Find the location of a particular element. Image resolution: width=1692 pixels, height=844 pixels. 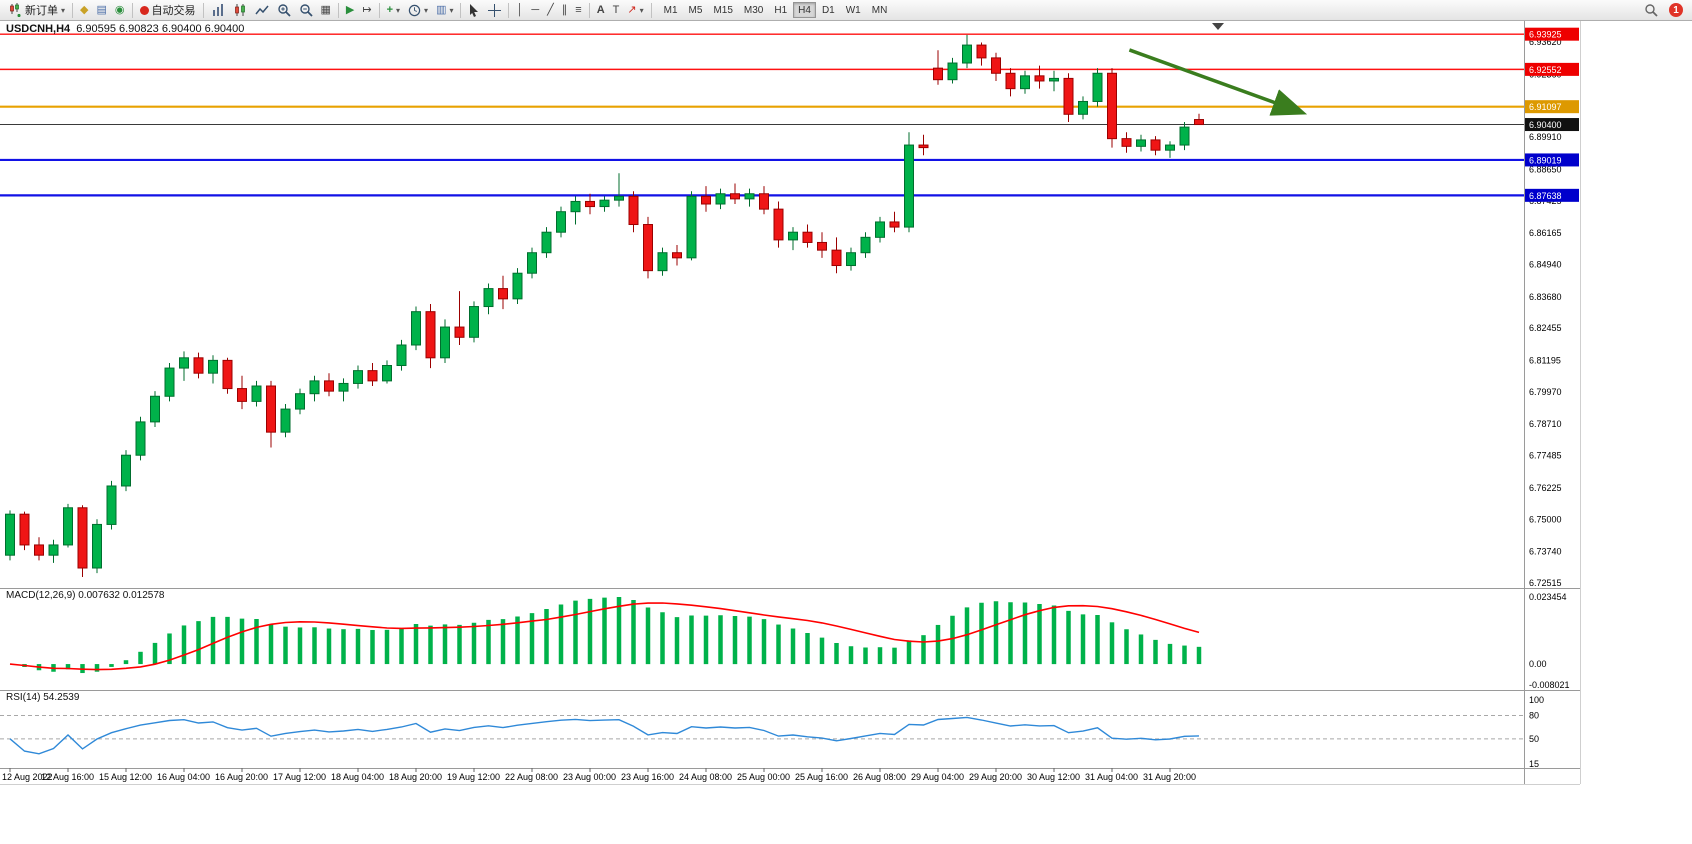

candlestick-chart-button is located at coordinates (240, 10).